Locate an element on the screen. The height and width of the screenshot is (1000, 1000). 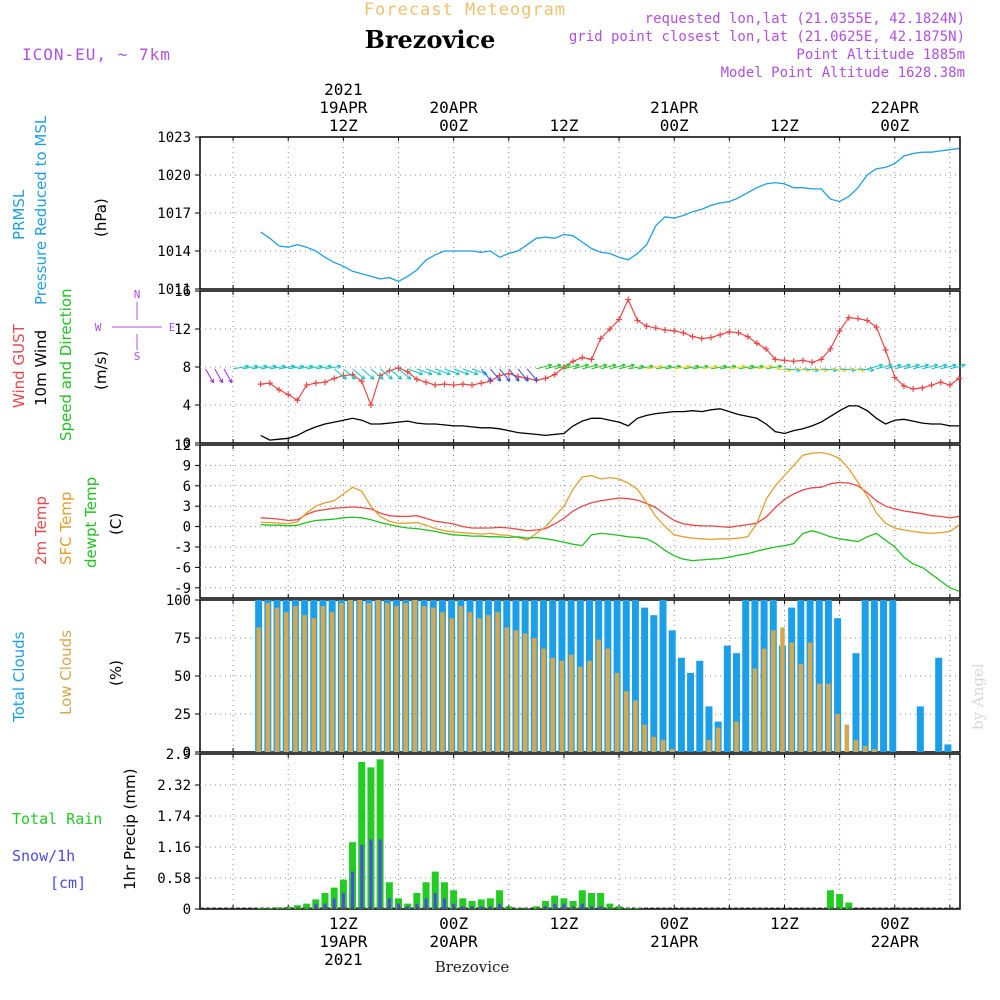
bottom-time-label: 12Z is located at coordinates (784, 923).